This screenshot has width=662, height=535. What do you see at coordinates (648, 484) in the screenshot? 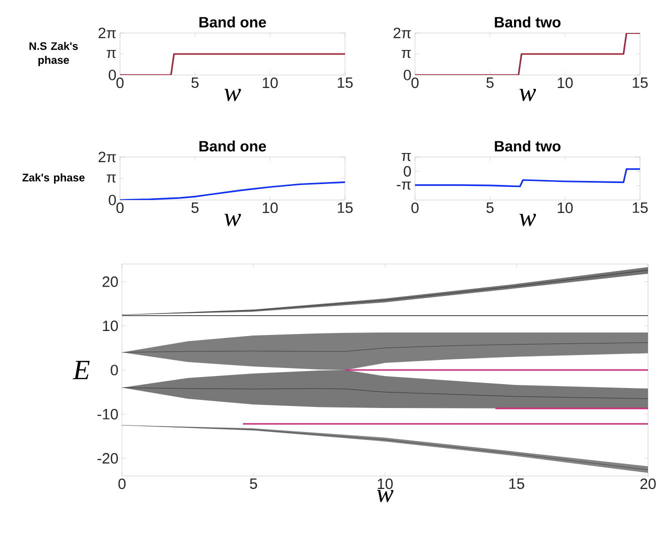
I see `x-tick-label: 20` at bounding box center [648, 484].